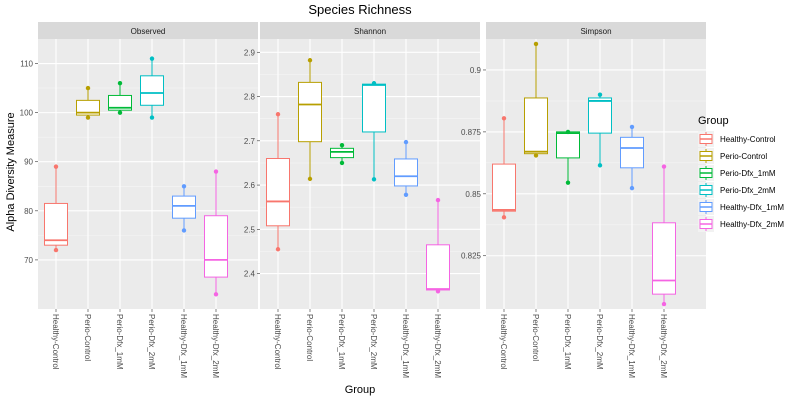 The width and height of the screenshot is (800, 400). I want to click on legend-label: Healthy-Control, so click(748, 139).